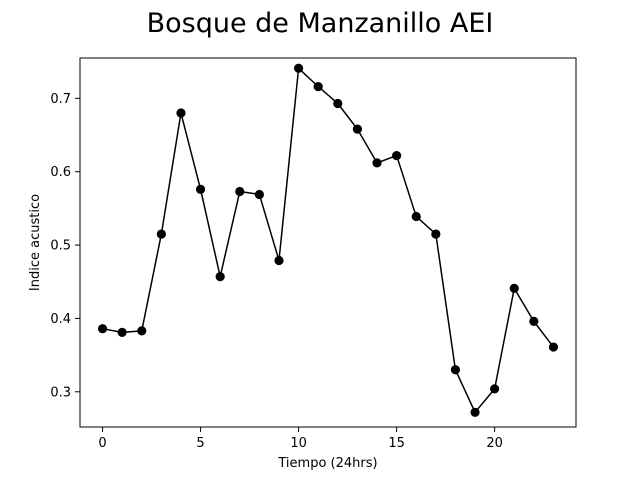 This screenshot has width=640, height=480. Describe the element at coordinates (102, 443) in the screenshot. I see `x-tick-label: 0` at that location.